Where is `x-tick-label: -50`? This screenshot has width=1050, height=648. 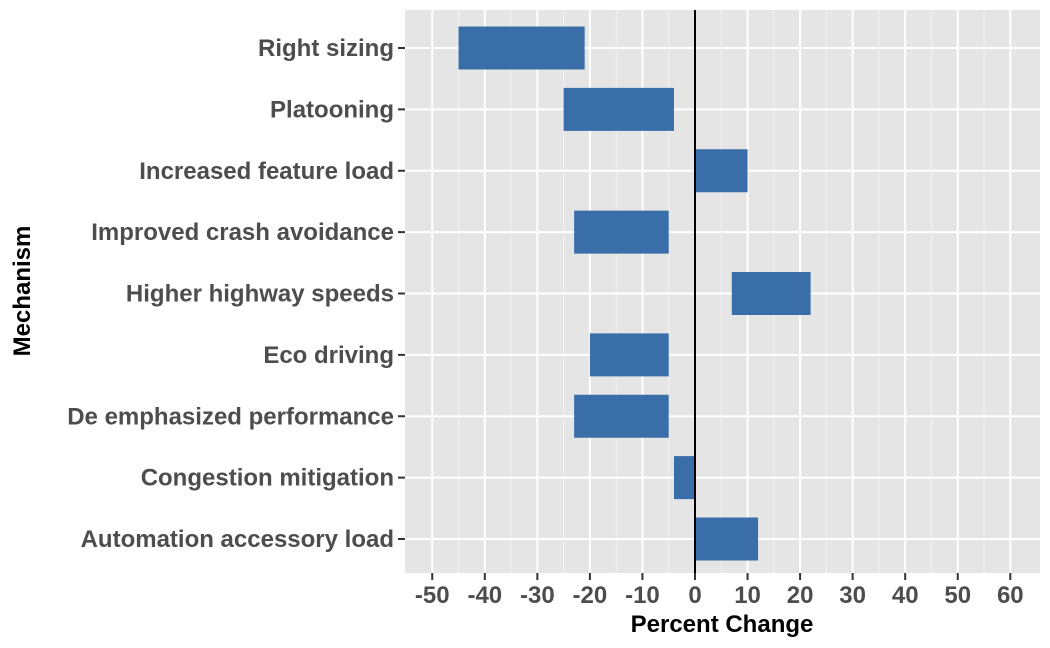 x-tick-label: -50 is located at coordinates (432, 595).